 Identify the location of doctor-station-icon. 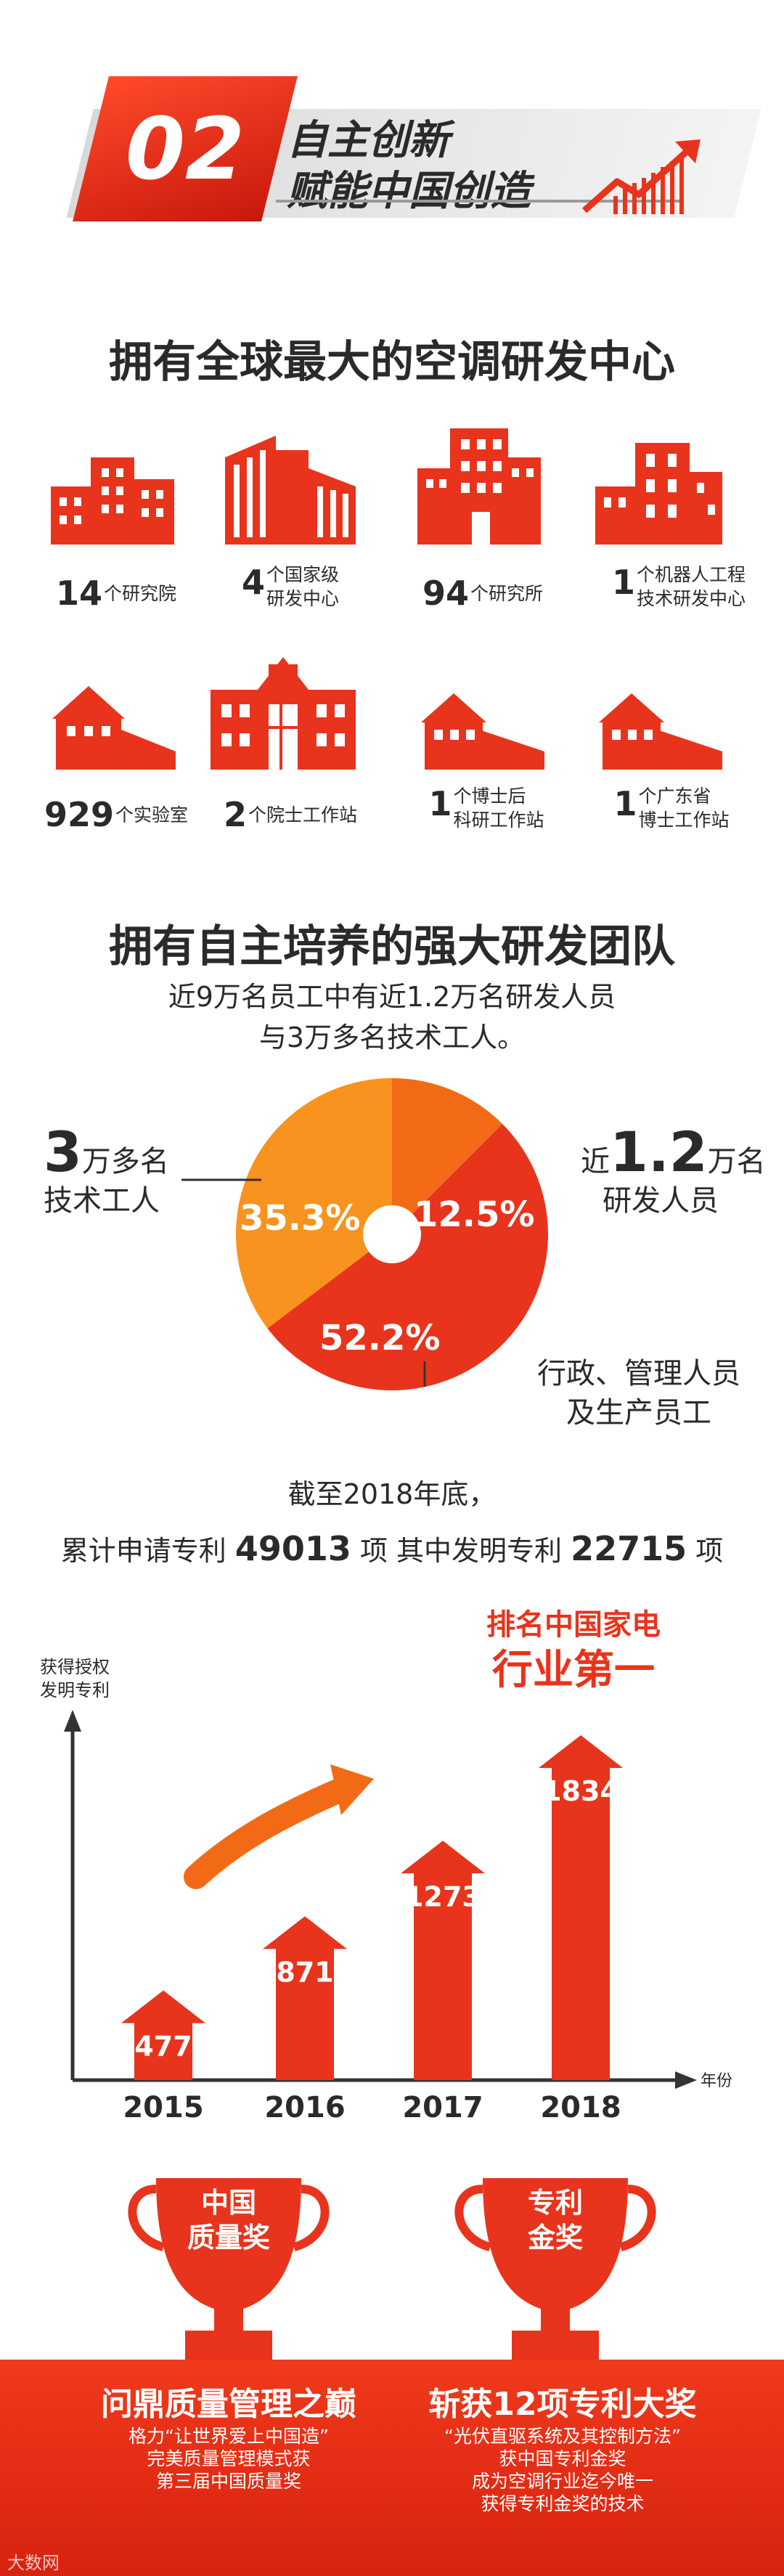
(661, 731).